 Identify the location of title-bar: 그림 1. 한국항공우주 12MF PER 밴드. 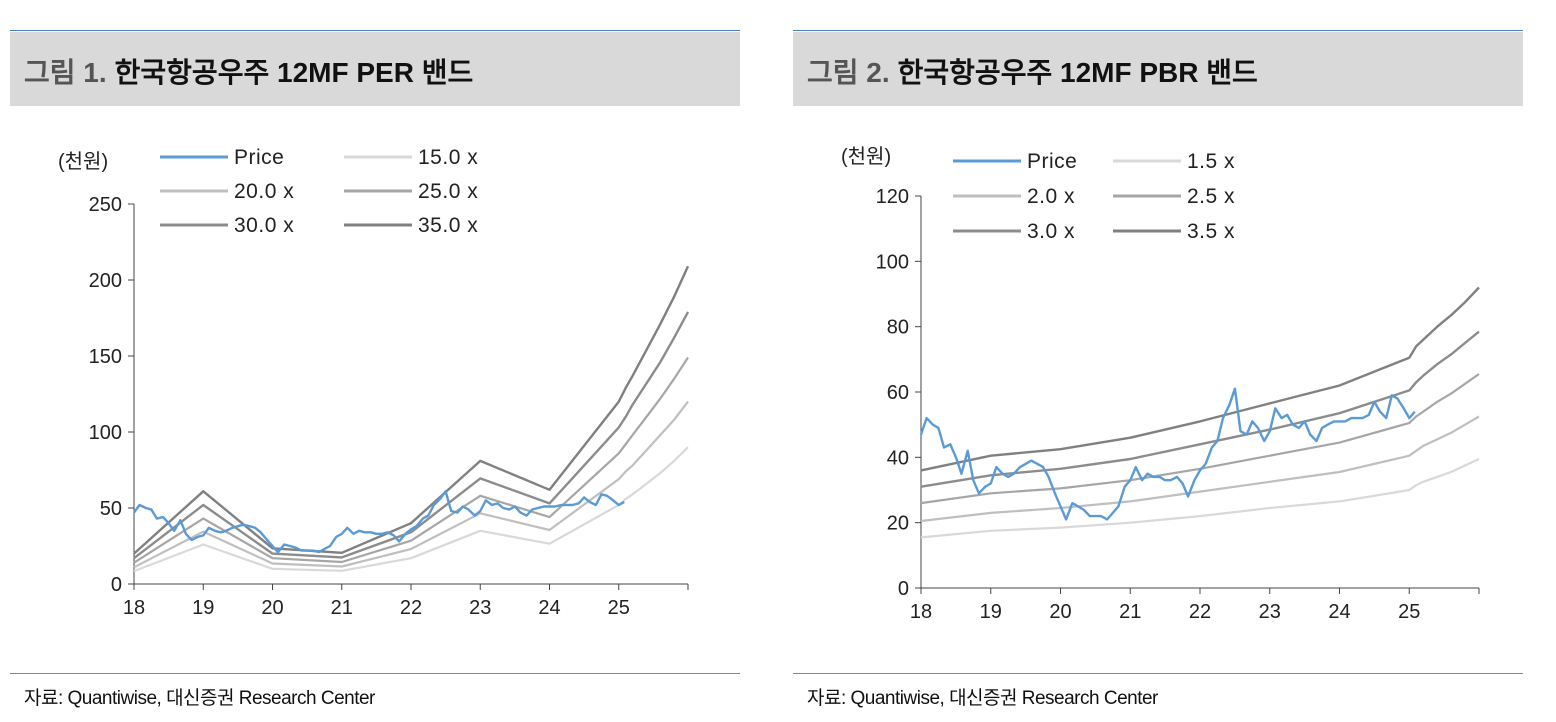
(375, 69).